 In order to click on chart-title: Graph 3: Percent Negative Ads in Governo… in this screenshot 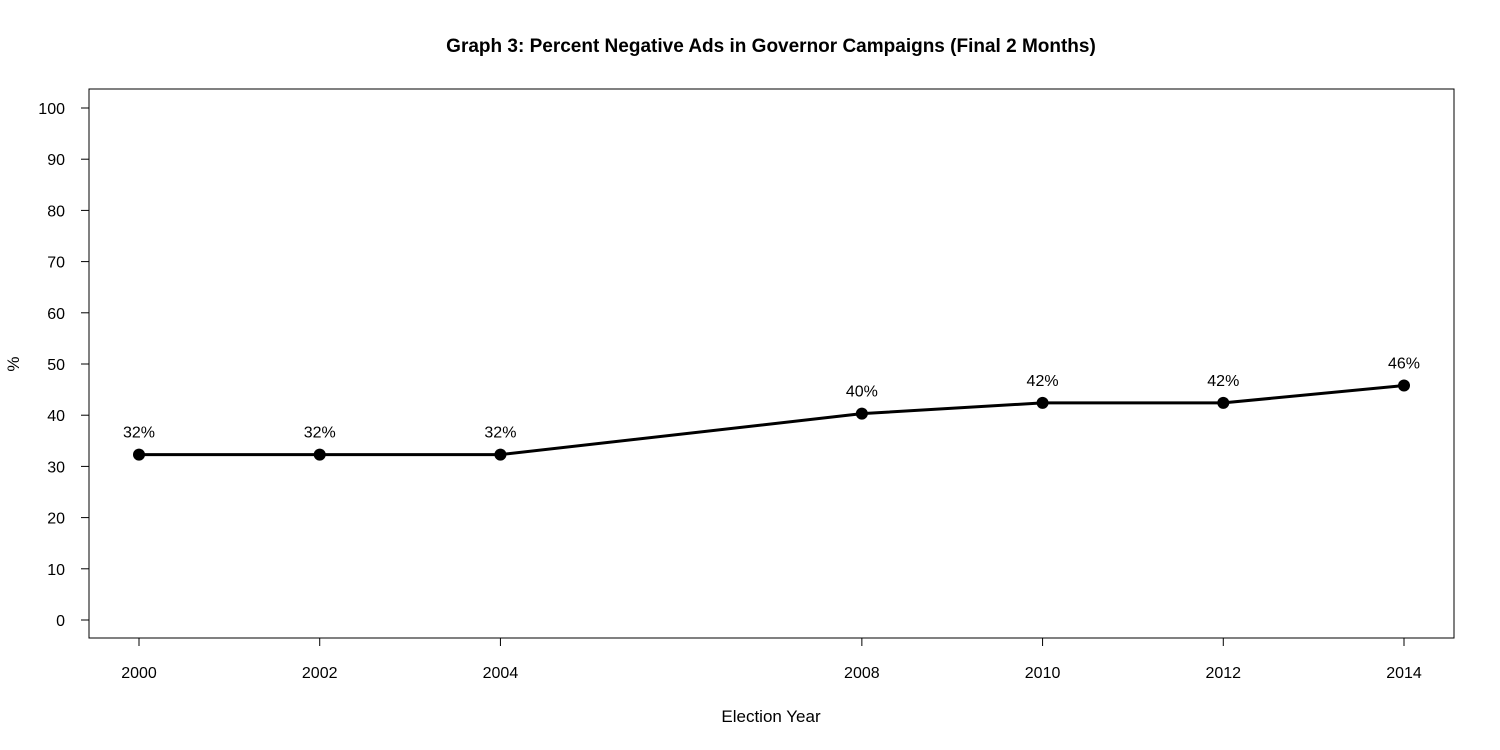, I will do `click(771, 46)`.